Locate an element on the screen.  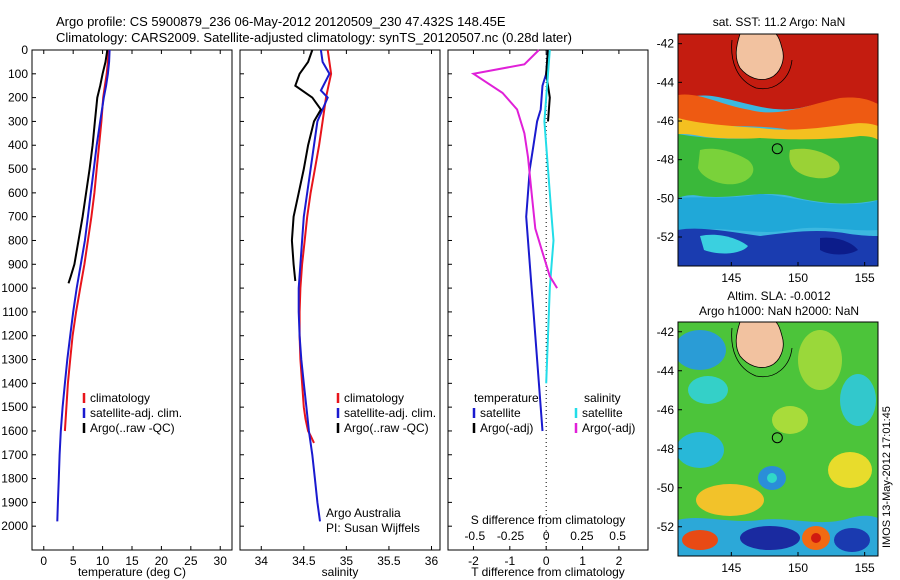
y-tick-label: 1400 is located at coordinates (14, 383).